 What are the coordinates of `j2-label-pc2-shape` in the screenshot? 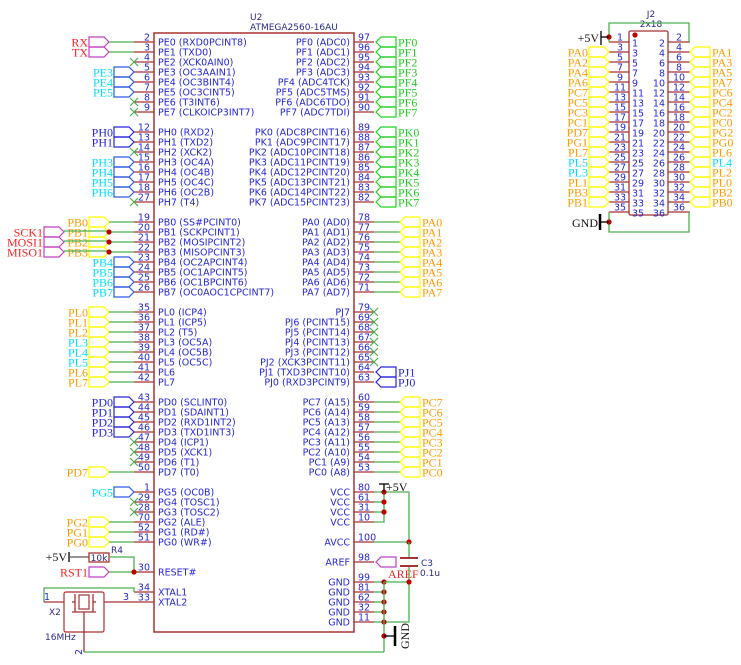 It's located at (700, 112).